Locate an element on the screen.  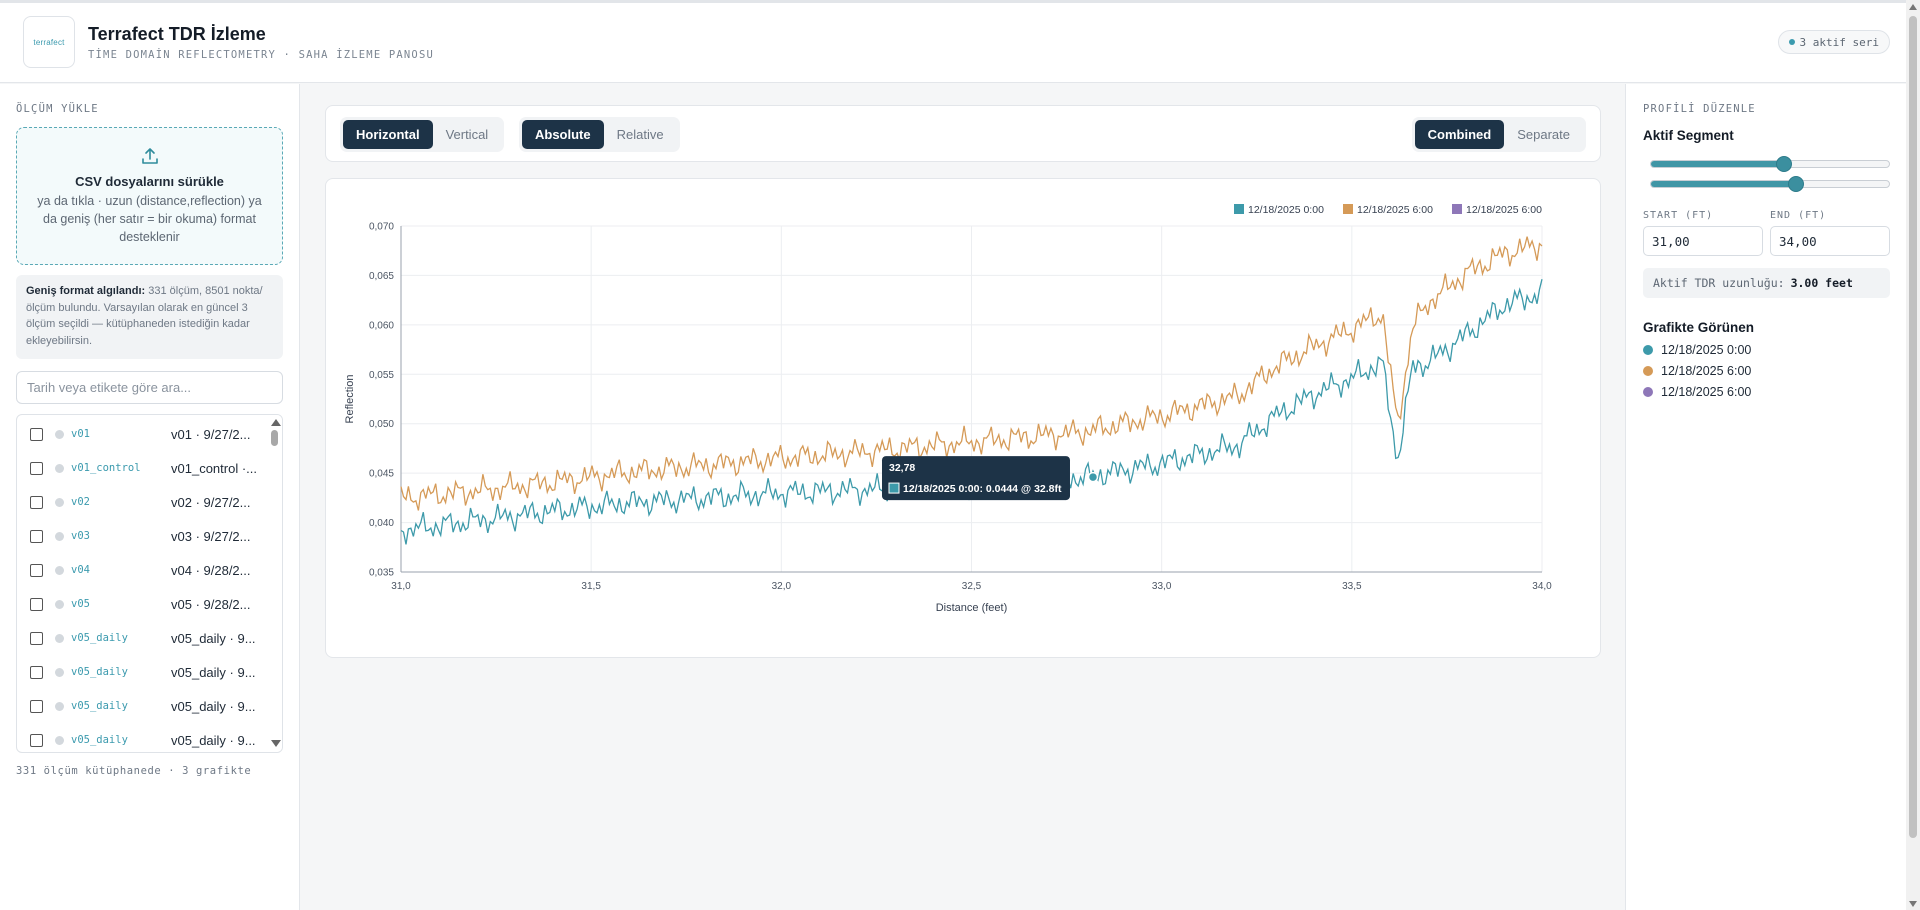
tdr-length-value: 3.00 feet is located at coordinates (1821, 283).